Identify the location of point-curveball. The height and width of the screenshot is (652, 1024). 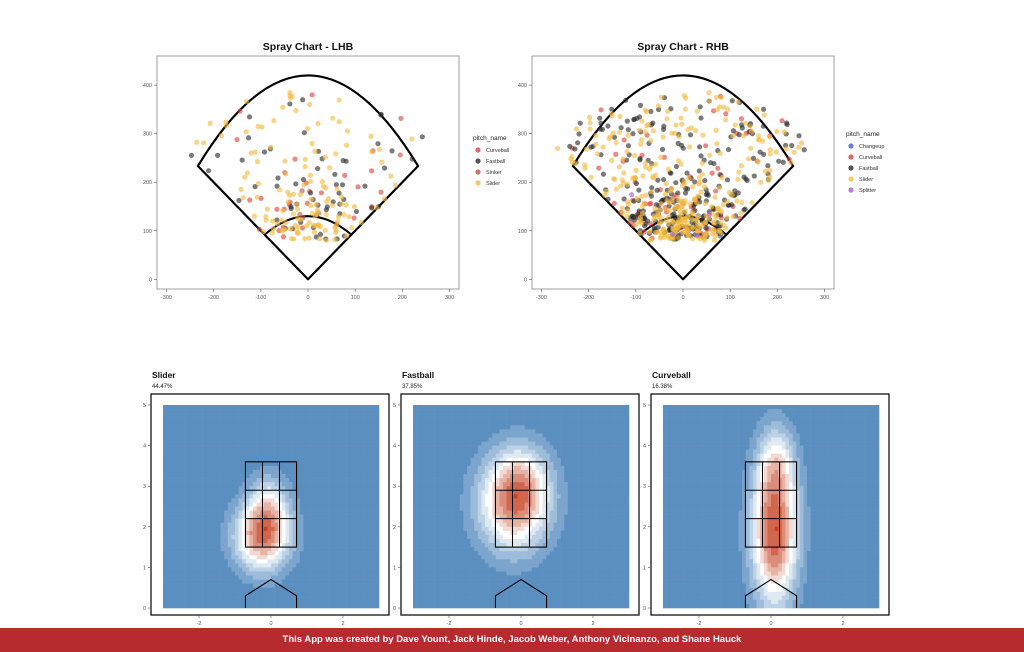
(371, 171).